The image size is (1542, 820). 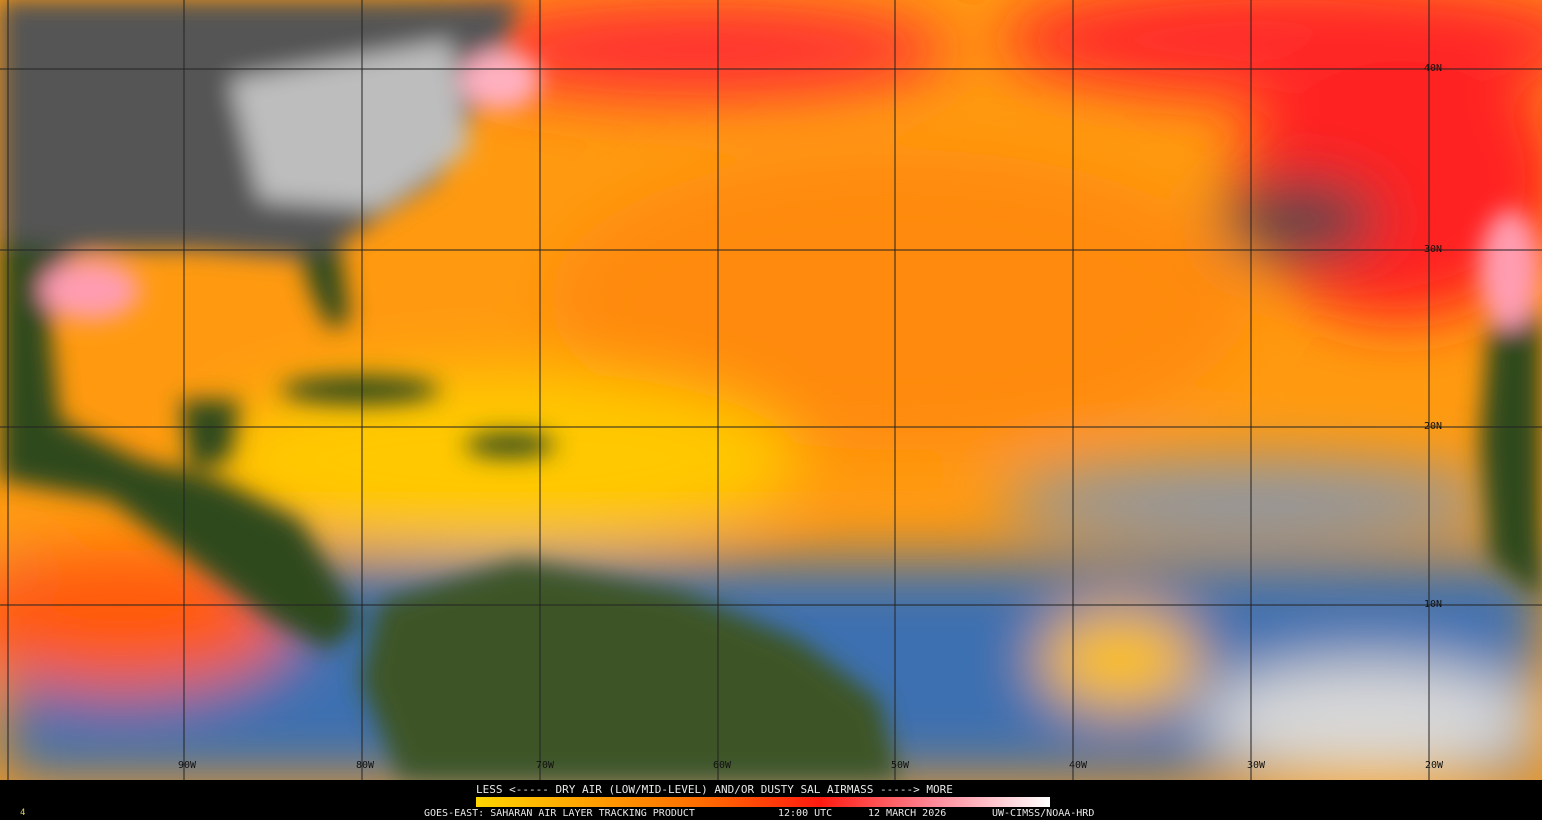 What do you see at coordinates (805, 813) in the screenshot?
I see `time-label: 12:00 UTC` at bounding box center [805, 813].